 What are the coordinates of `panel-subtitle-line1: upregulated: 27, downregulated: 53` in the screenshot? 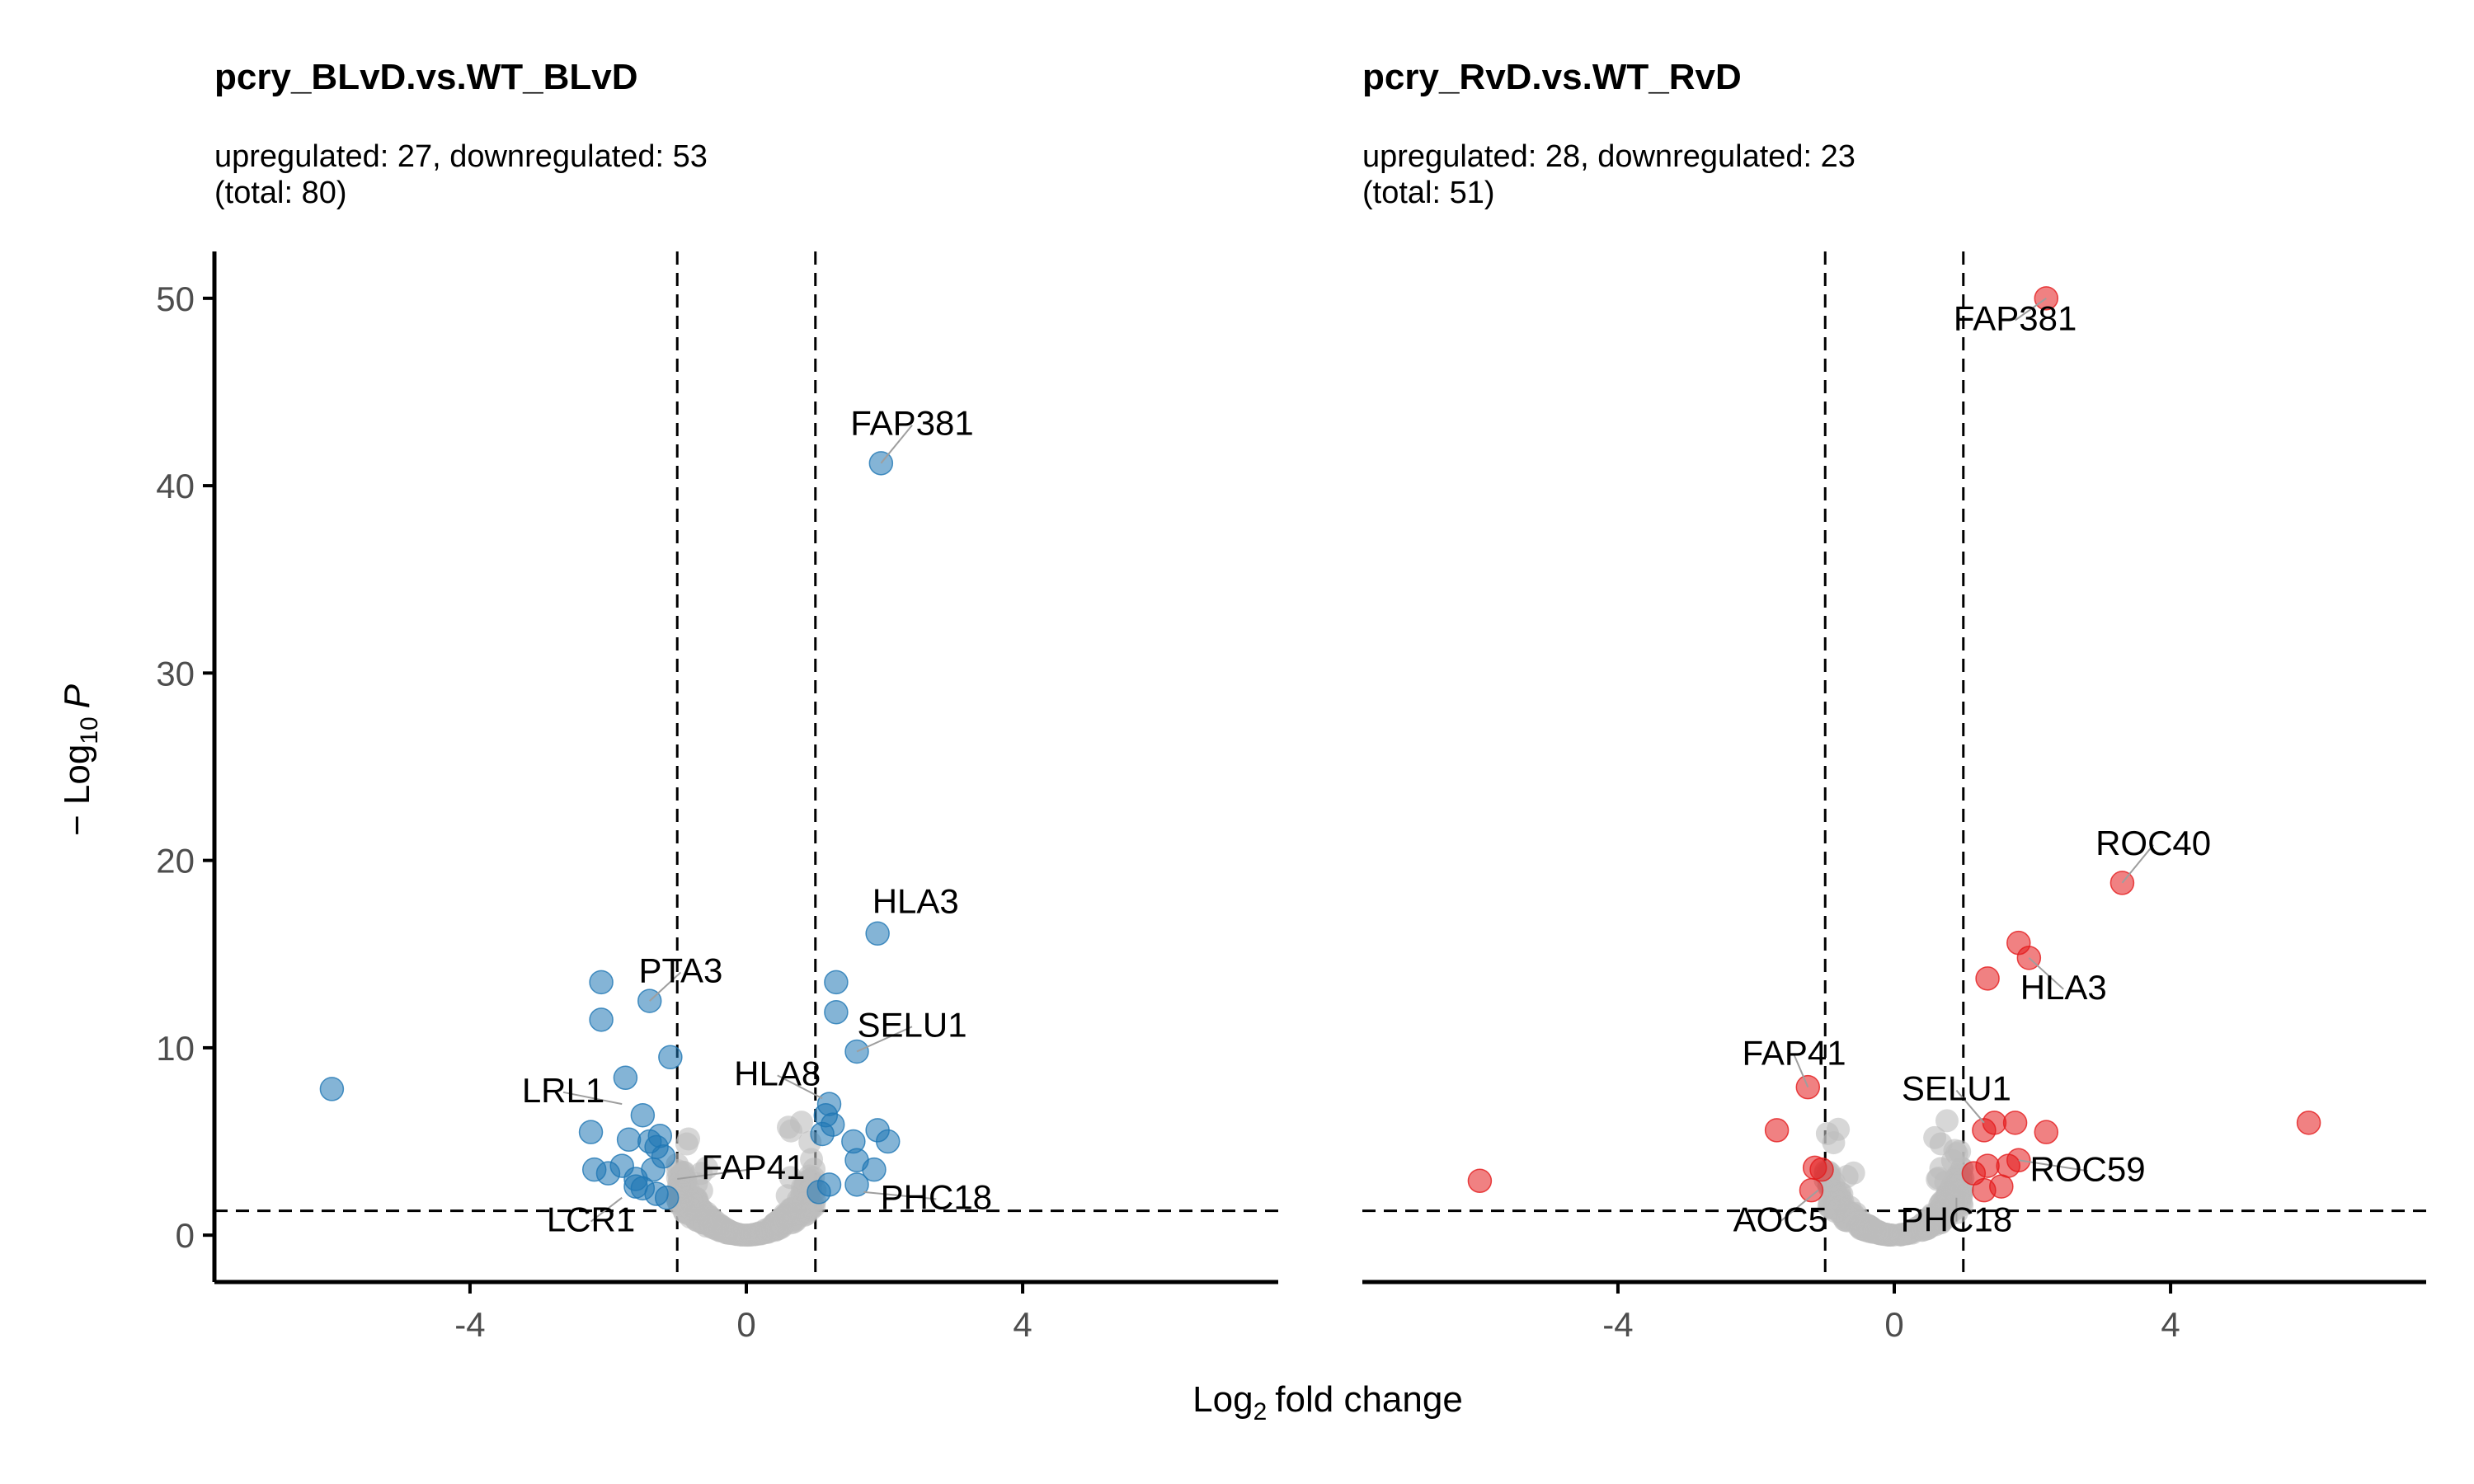 It's located at (461, 156).